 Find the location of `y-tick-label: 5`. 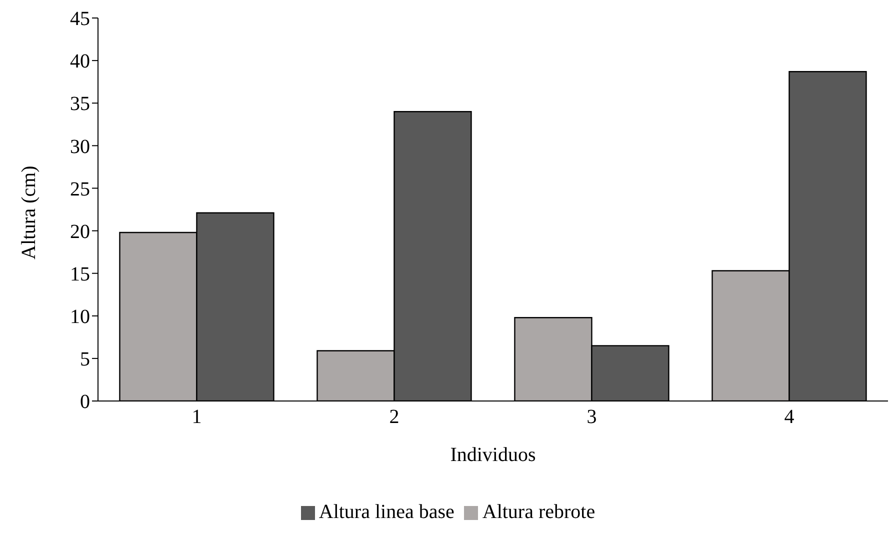

y-tick-label: 5 is located at coordinates (85, 359).